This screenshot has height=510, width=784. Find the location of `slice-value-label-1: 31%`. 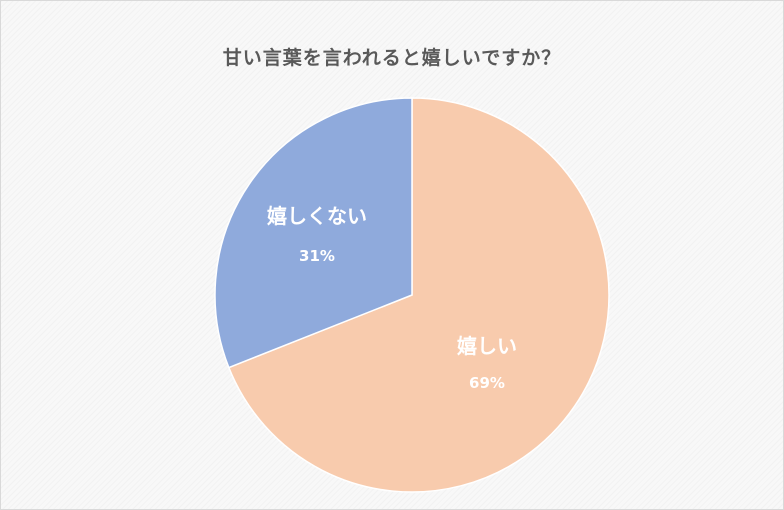

slice-value-label-1: 31% is located at coordinates (317, 256).